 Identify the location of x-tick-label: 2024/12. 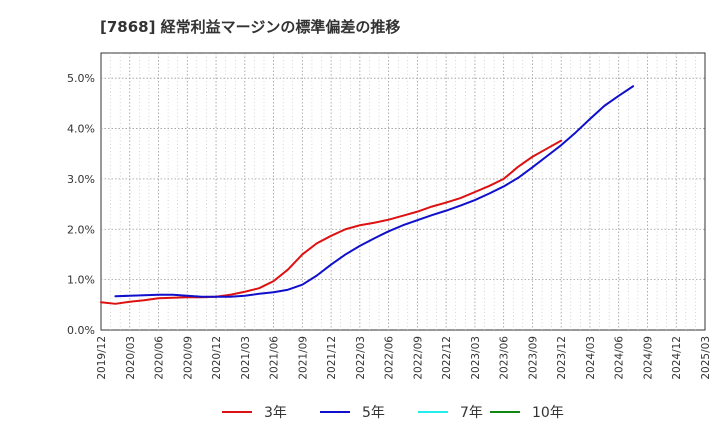
(677, 358).